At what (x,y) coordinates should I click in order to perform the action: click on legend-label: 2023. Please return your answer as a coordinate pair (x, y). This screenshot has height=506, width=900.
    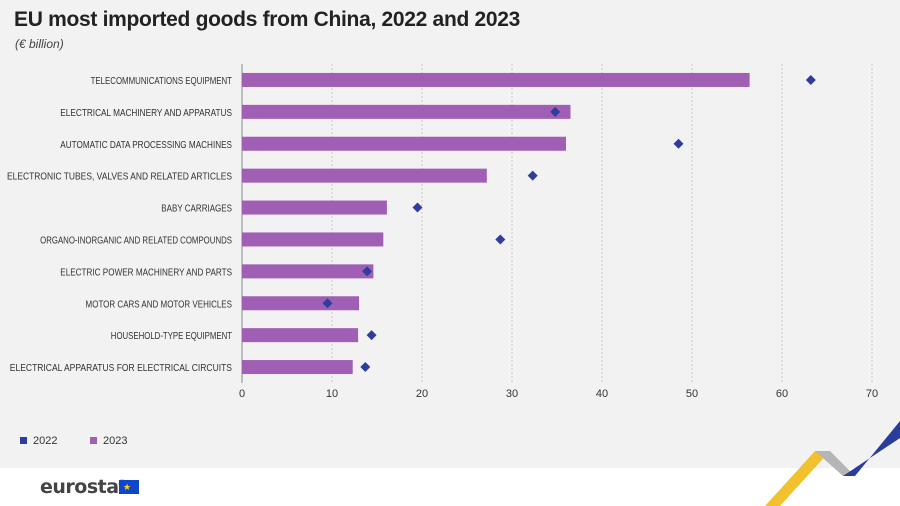
    Looking at the image, I should click on (115, 441).